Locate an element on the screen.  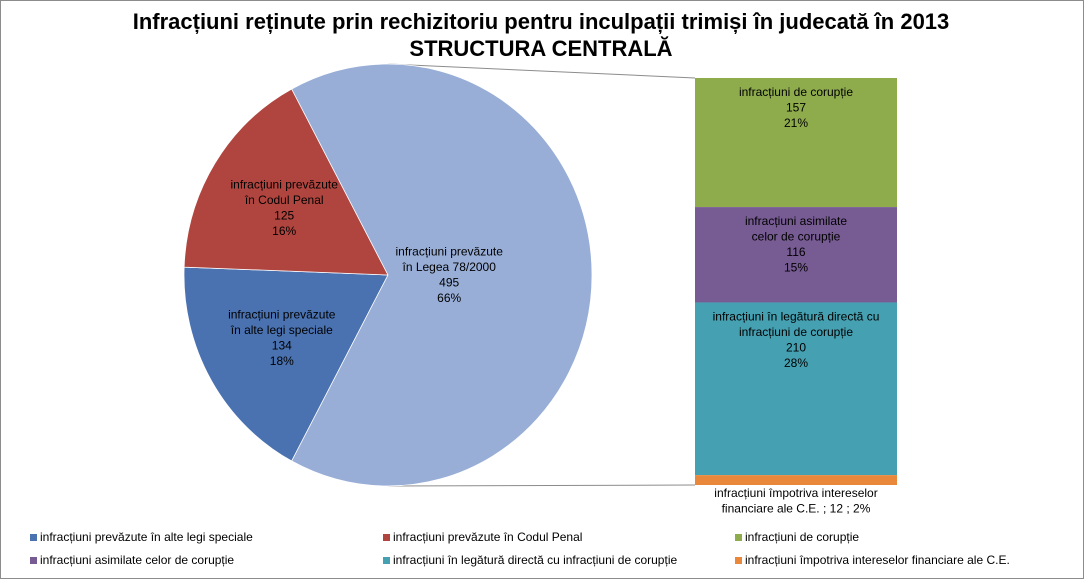
data-label-line: 21% is located at coordinates (796, 123).